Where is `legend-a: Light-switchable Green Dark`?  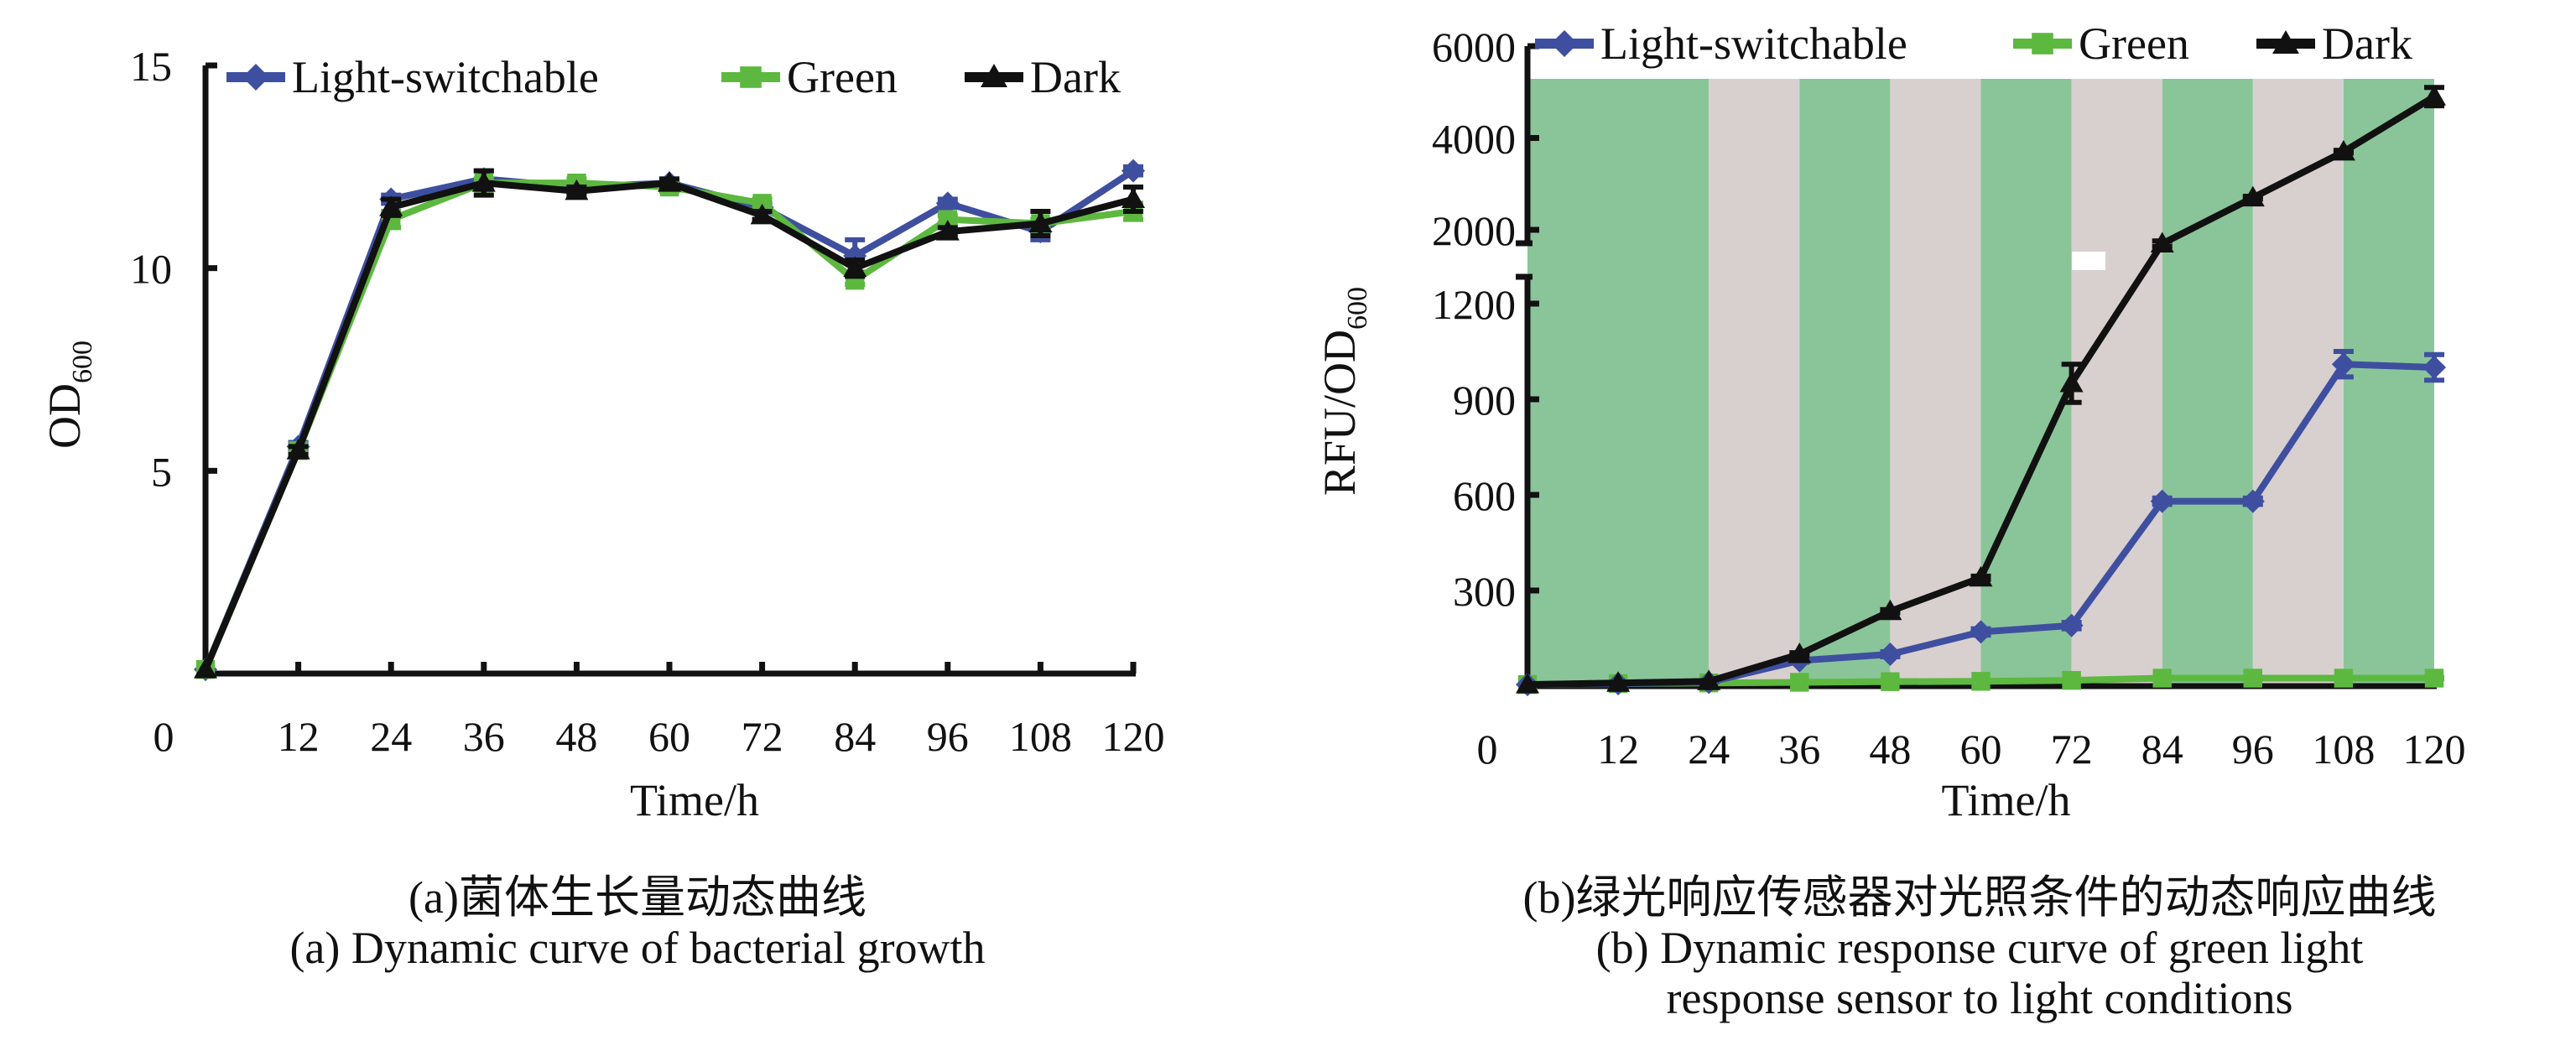
legend-a: Light-switchable Green Dark is located at coordinates (673, 77).